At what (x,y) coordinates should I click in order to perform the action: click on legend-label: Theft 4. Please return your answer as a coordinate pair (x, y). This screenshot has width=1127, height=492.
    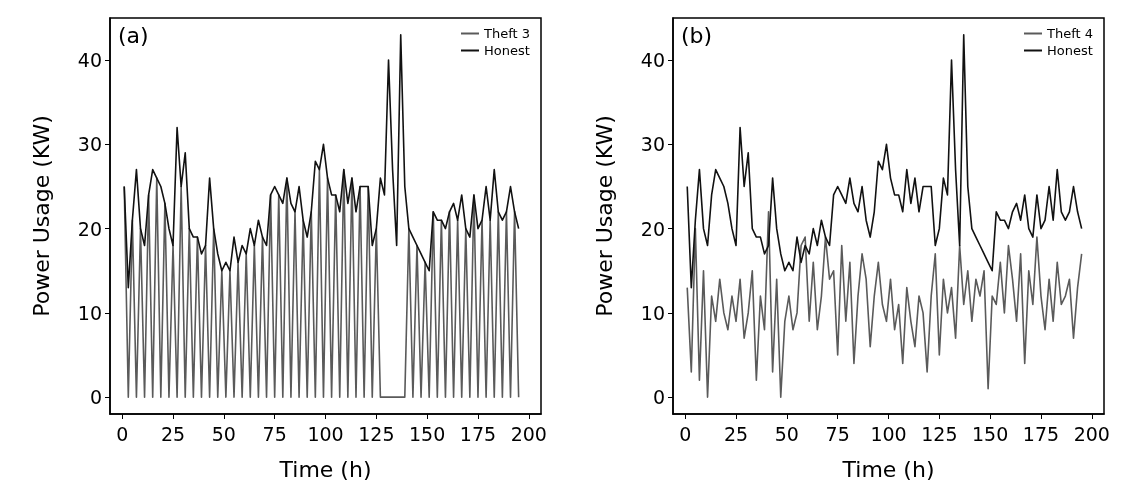
    Looking at the image, I should click on (1069, 33).